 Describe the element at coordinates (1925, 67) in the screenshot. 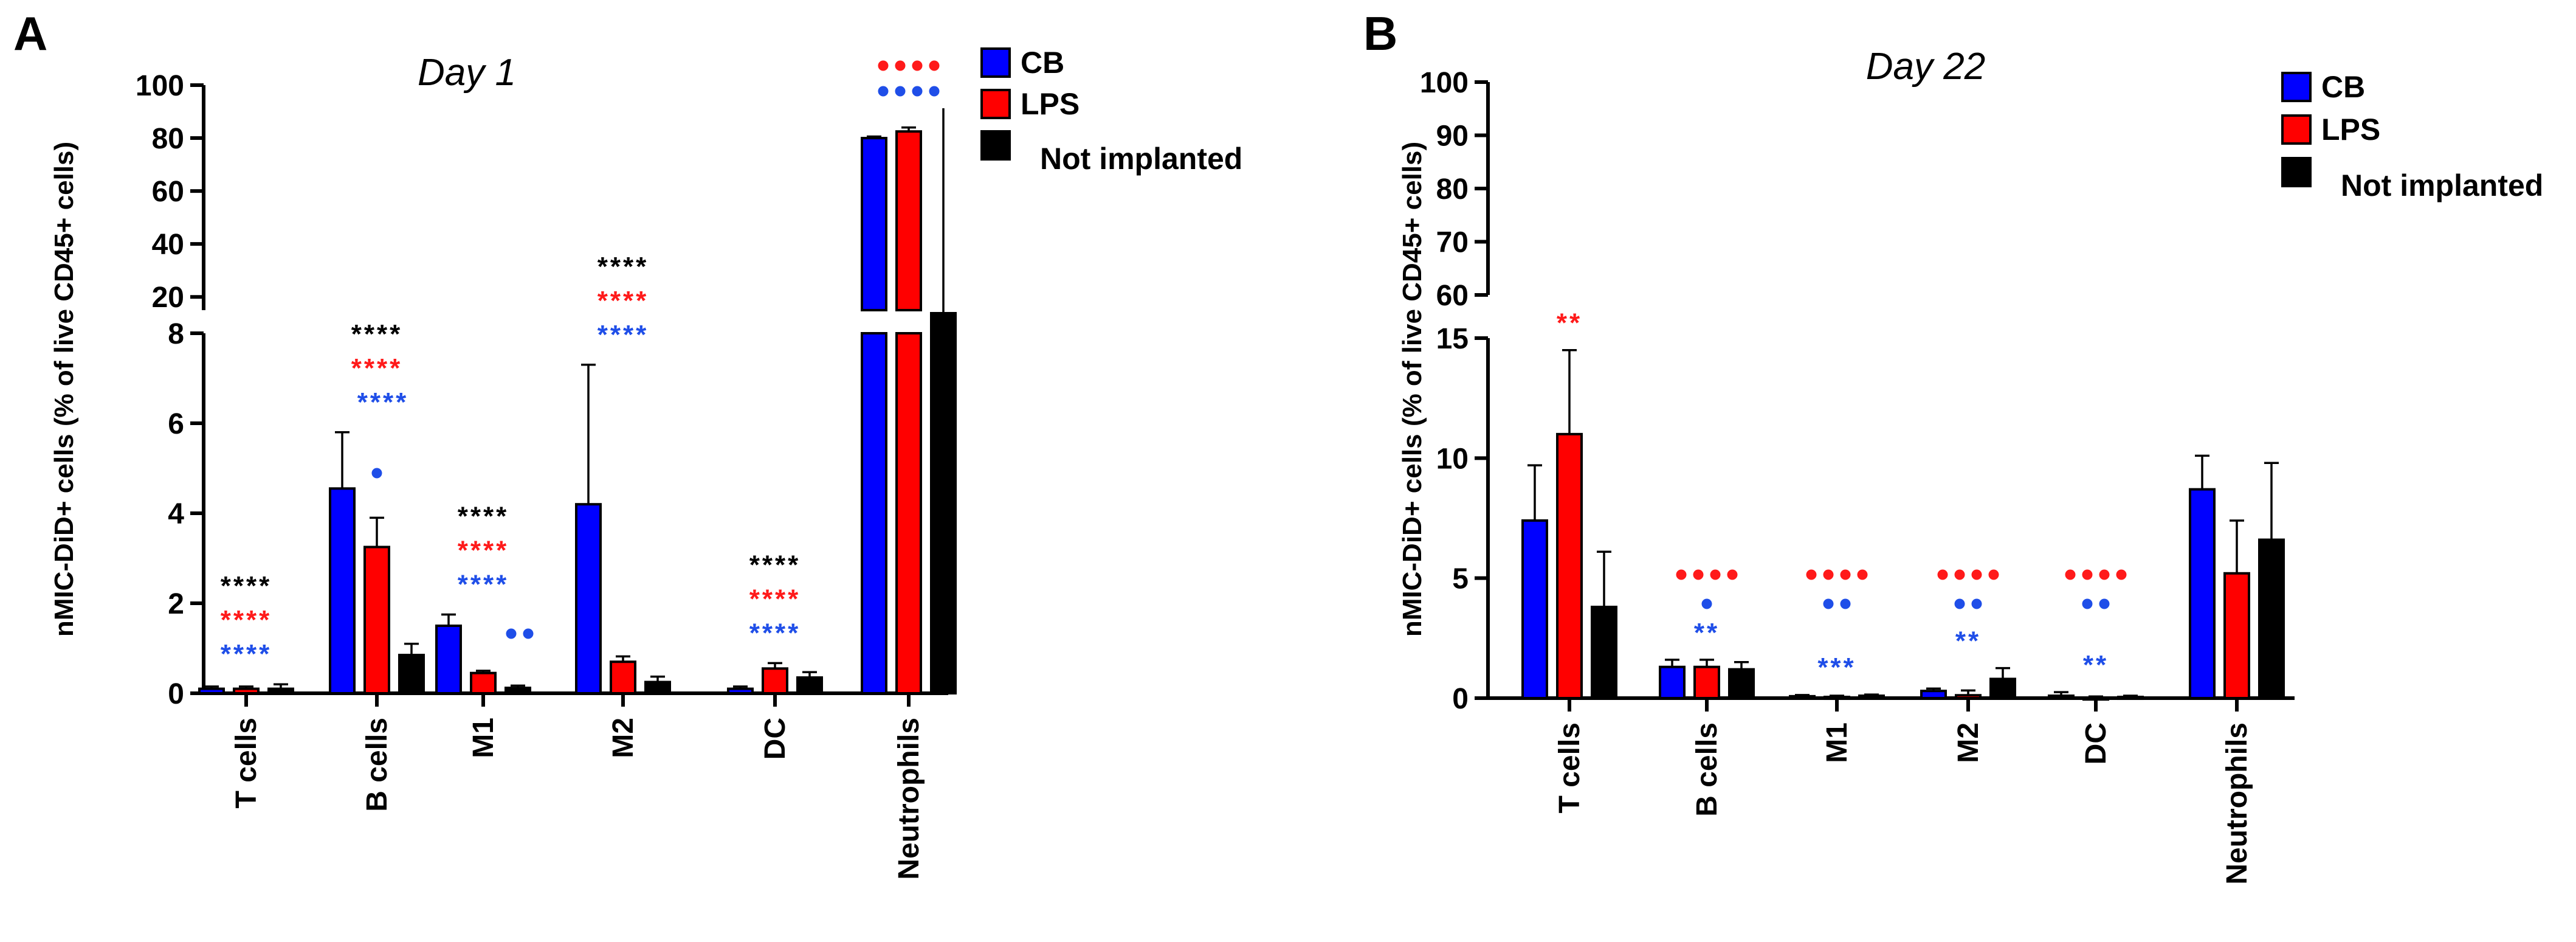

I see `chart-title: Day 22` at that location.